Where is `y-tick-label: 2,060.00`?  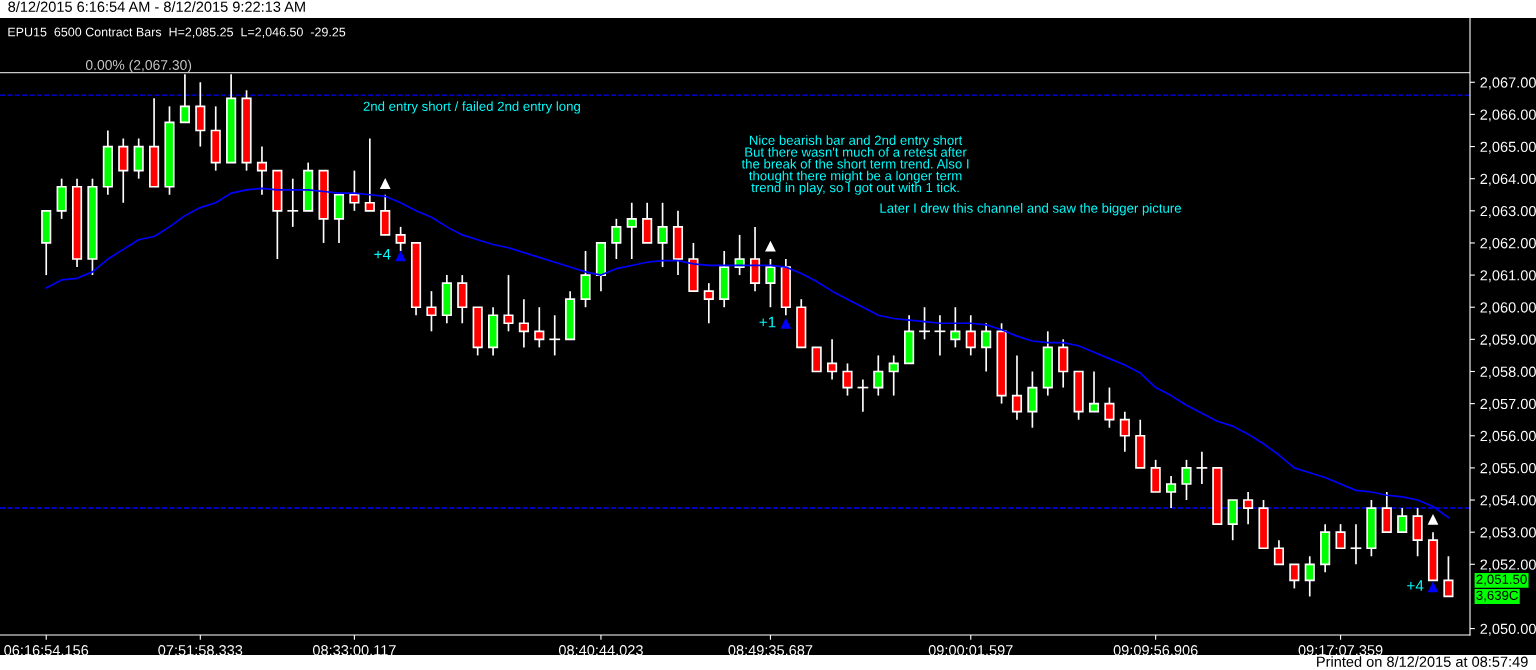 y-tick-label: 2,060.00 is located at coordinates (1508, 308).